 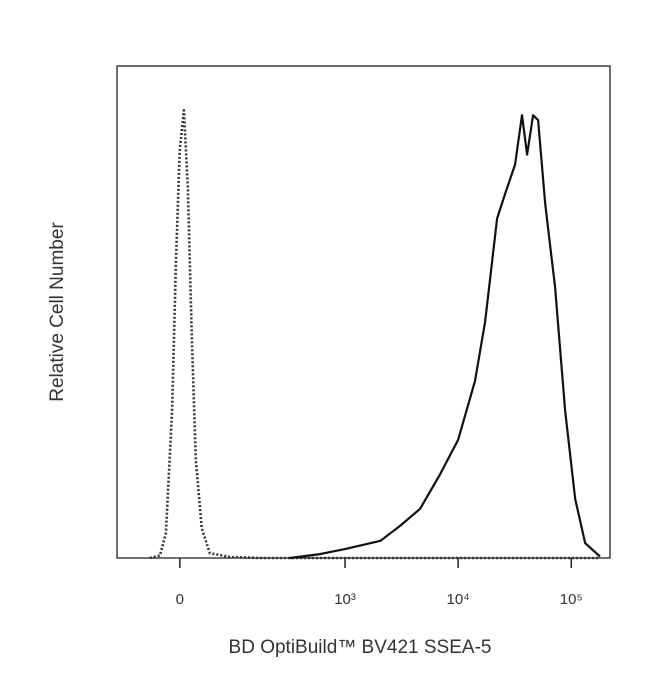 I want to click on x-tick-label: 10³, so click(x=345, y=599).